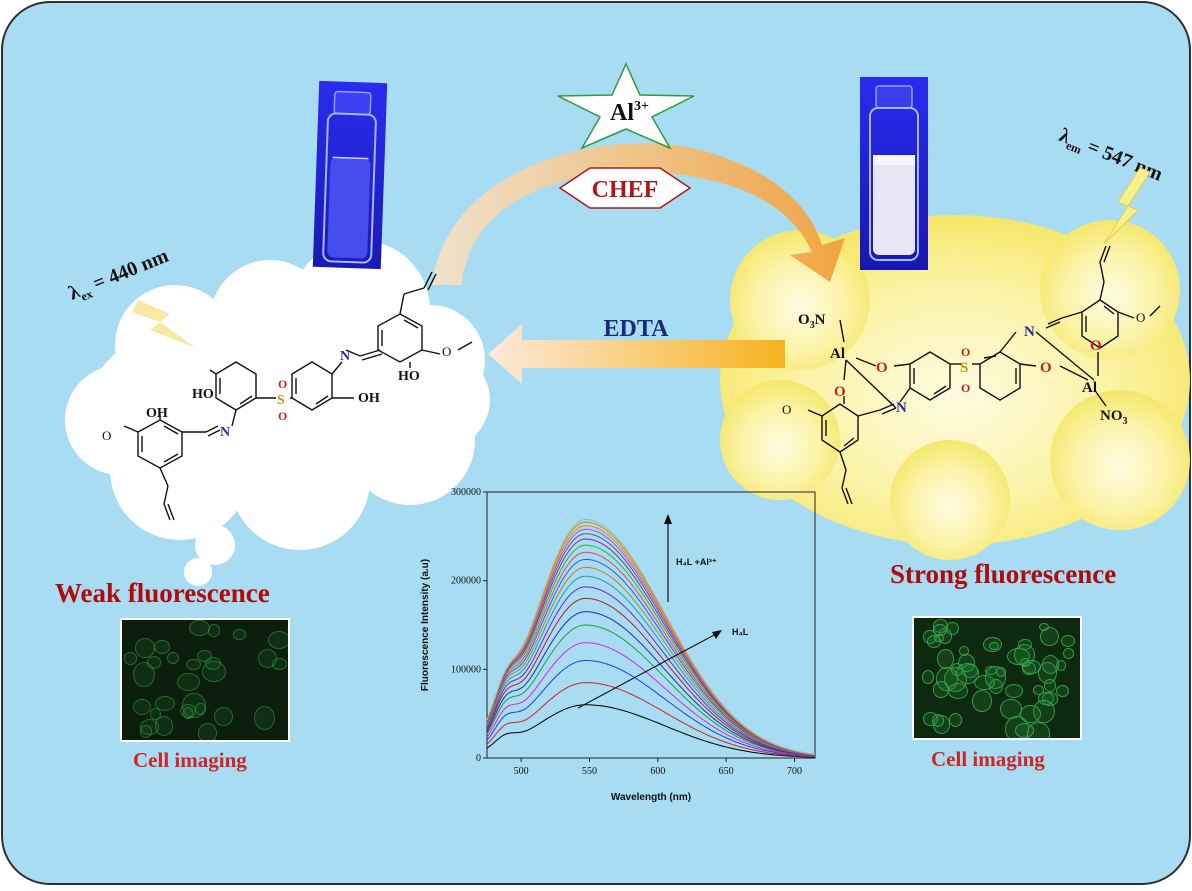 The width and height of the screenshot is (1192, 891). I want to click on ligand-structure, so click(298, 396).